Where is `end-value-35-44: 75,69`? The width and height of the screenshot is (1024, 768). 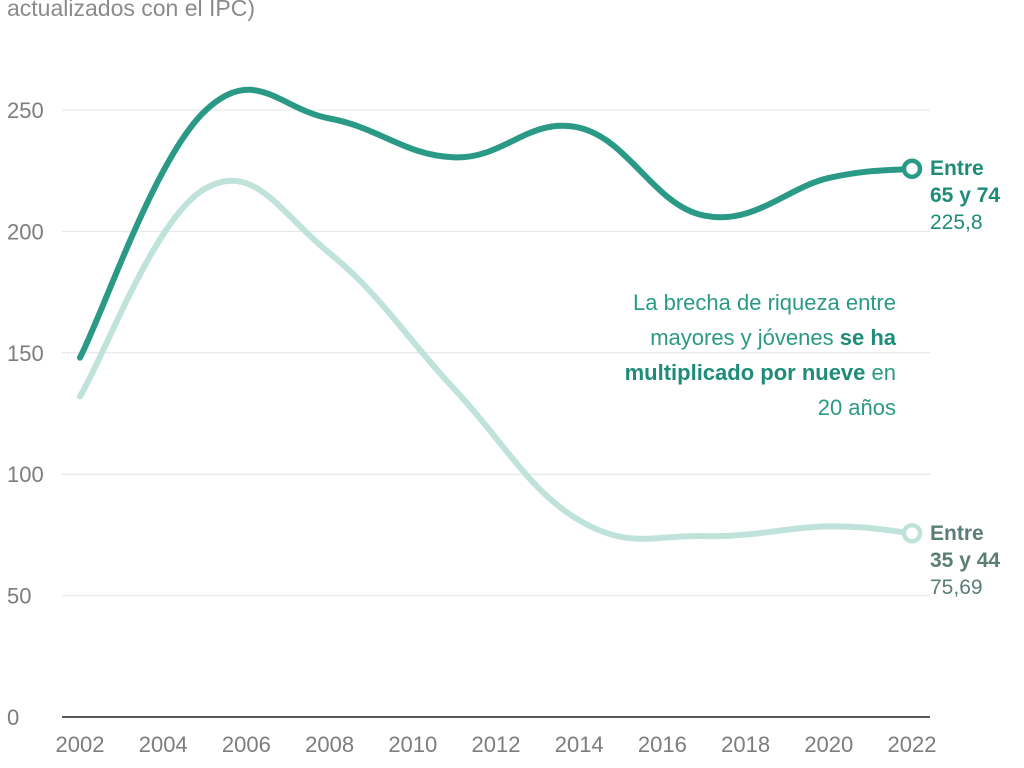 end-value-35-44: 75,69 is located at coordinates (956, 587).